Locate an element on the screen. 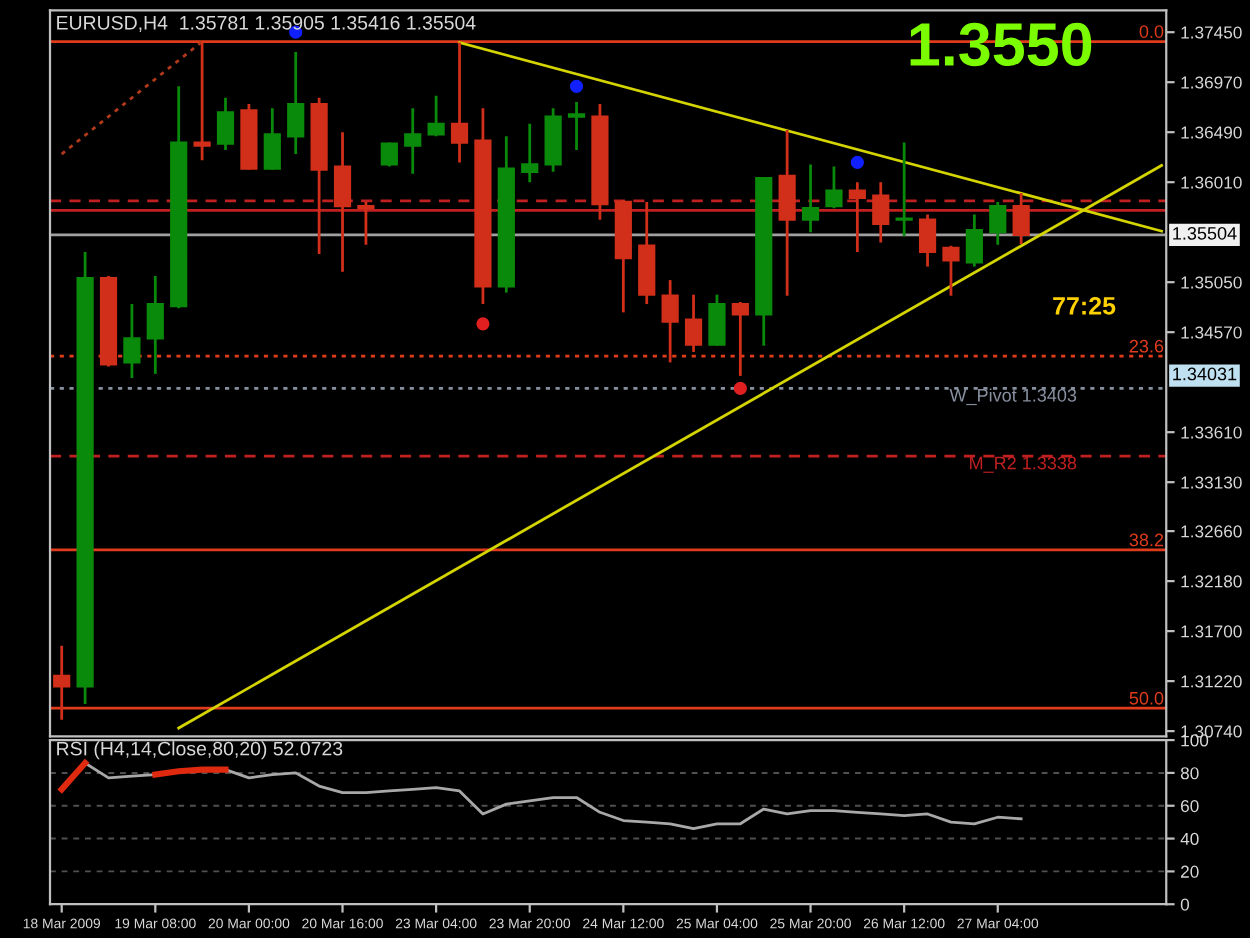 This screenshot has width=1250, height=938. y-tick-label: 1.34570 is located at coordinates (1211, 332).